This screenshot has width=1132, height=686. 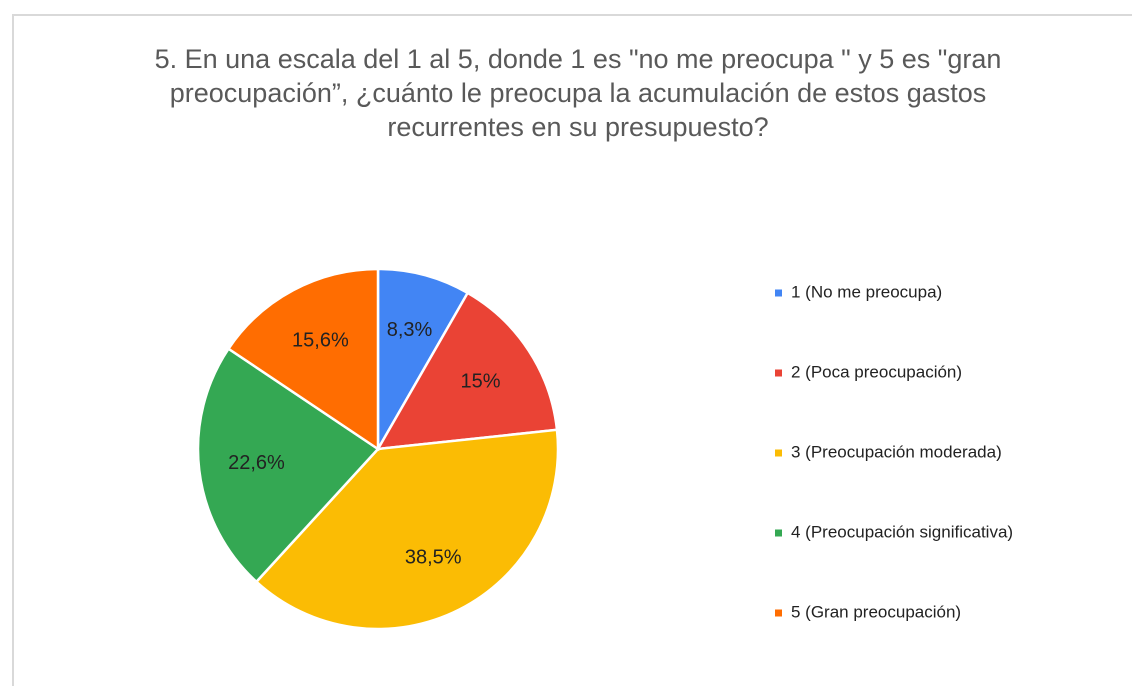 What do you see at coordinates (902, 531) in the screenshot?
I see `legend-label: 4 (Preocupación significativa)` at bounding box center [902, 531].